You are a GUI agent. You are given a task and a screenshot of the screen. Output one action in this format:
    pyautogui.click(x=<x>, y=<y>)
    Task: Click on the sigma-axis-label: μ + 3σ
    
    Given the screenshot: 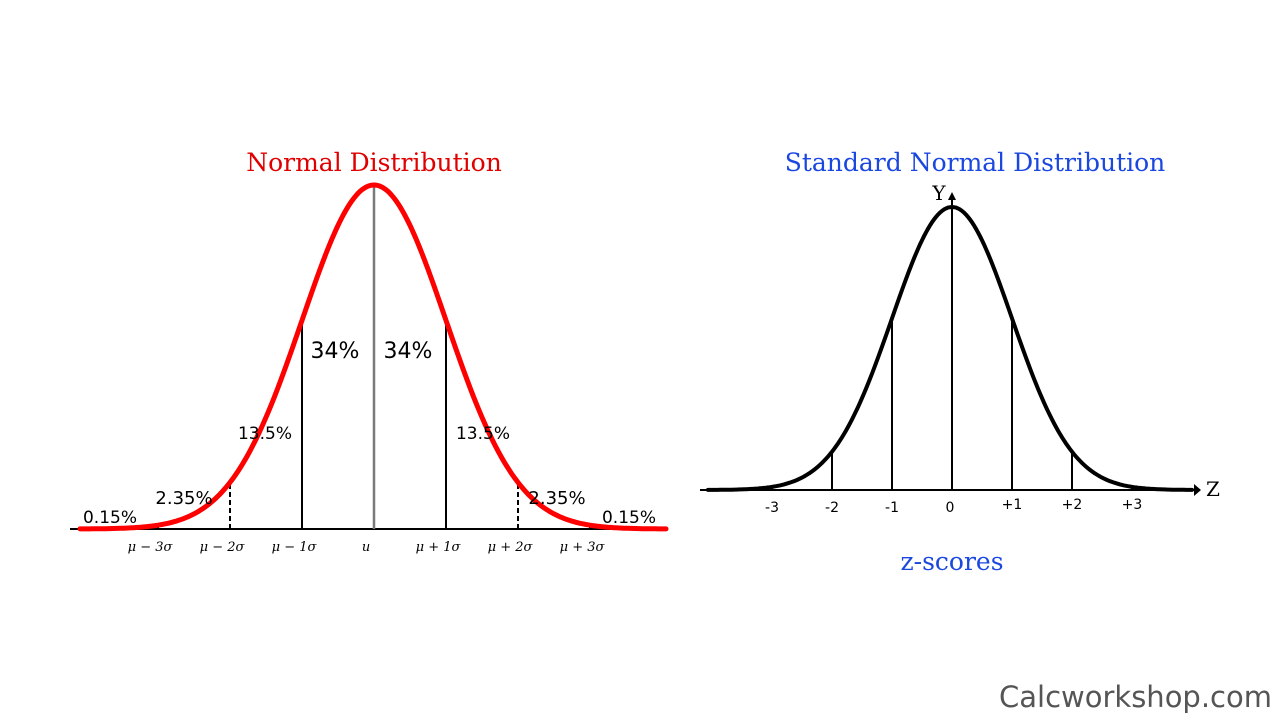 What is the action you would take?
    pyautogui.click(x=583, y=547)
    